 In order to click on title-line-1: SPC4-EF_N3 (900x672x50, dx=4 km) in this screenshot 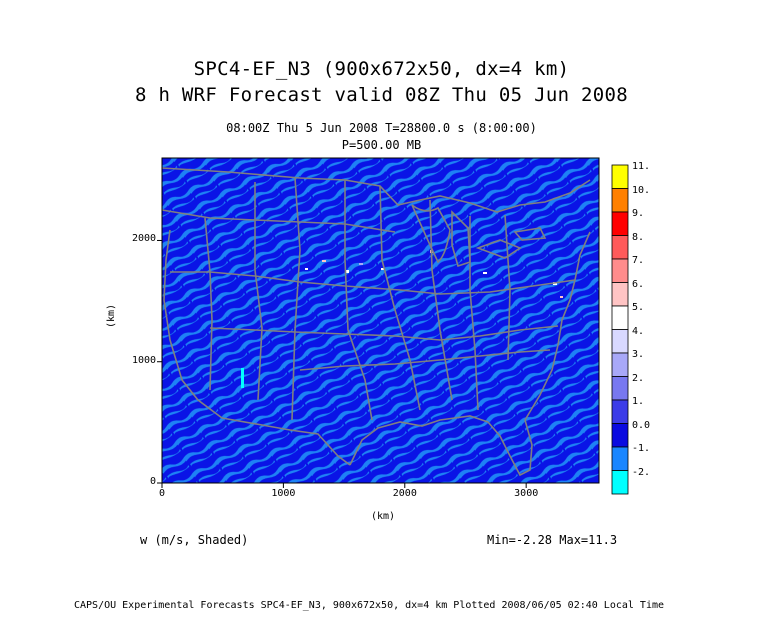, I will do `click(381, 69)`.